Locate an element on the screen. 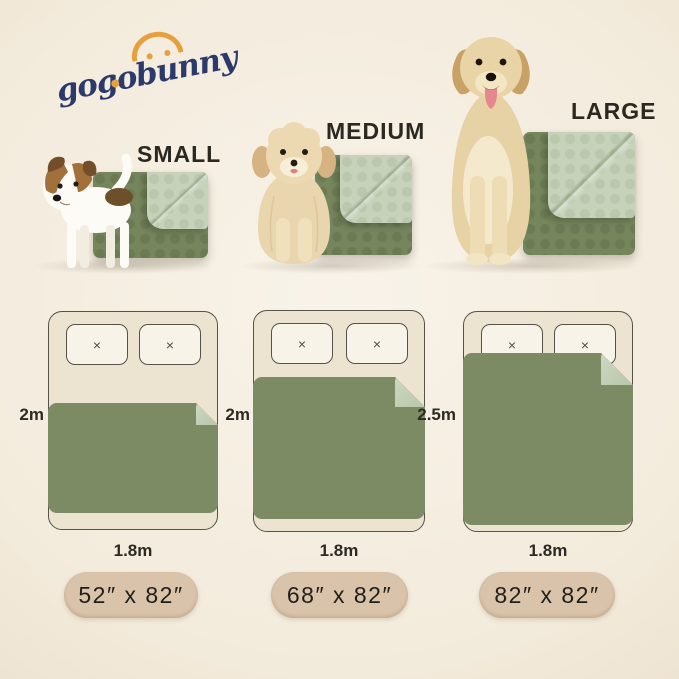 This screenshot has height=679, width=679. dog-photo-golden-retriever is located at coordinates (491, 151).